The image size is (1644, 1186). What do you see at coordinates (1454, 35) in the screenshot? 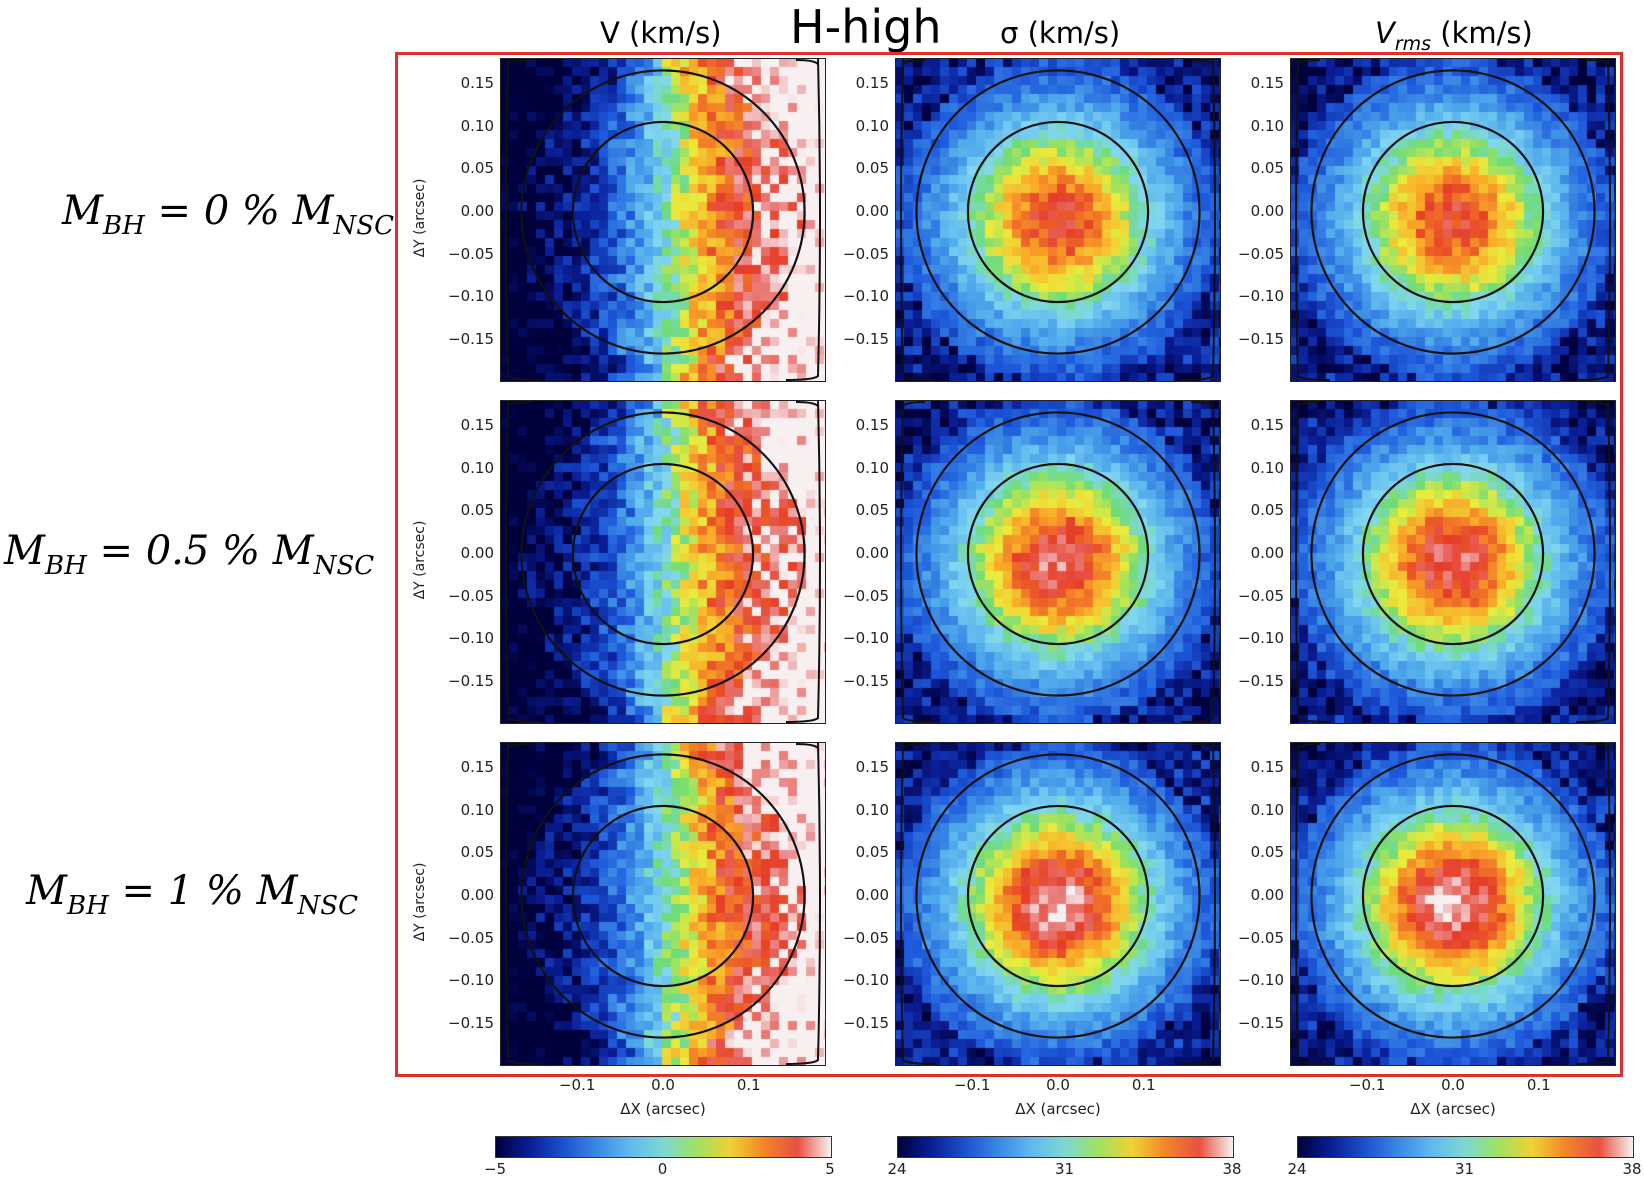
I see `column-title-vrms: Vrms (km/s)` at bounding box center [1454, 35].